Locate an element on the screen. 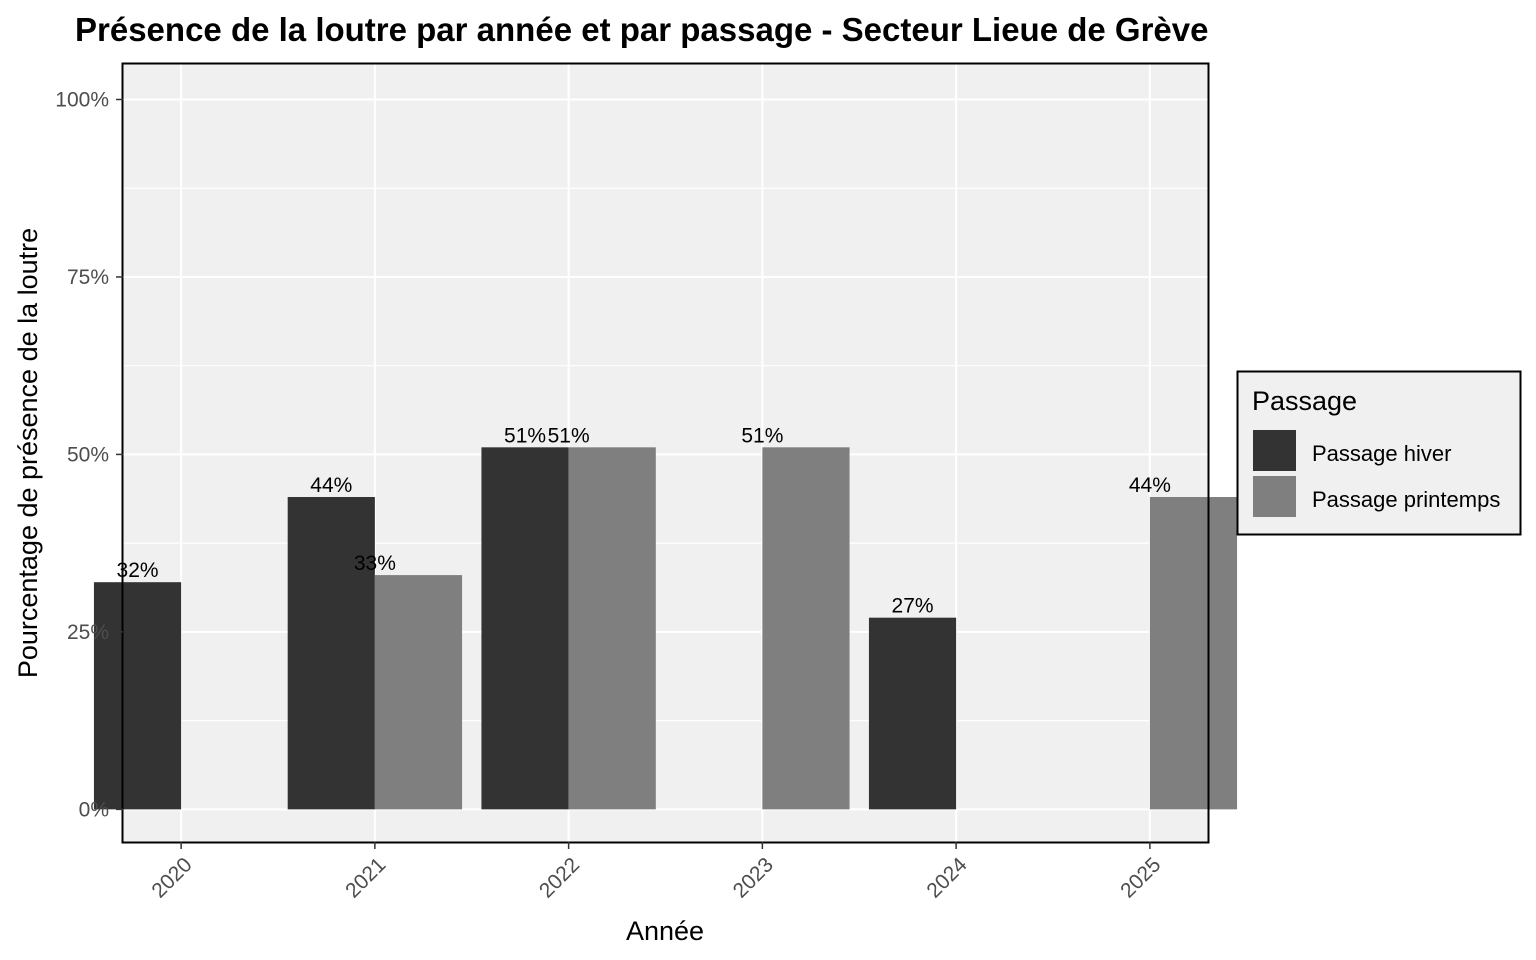 Image resolution: width=1536 pixels, height=960 pixels. x-tick-label: 2021 is located at coordinates (365, 877).